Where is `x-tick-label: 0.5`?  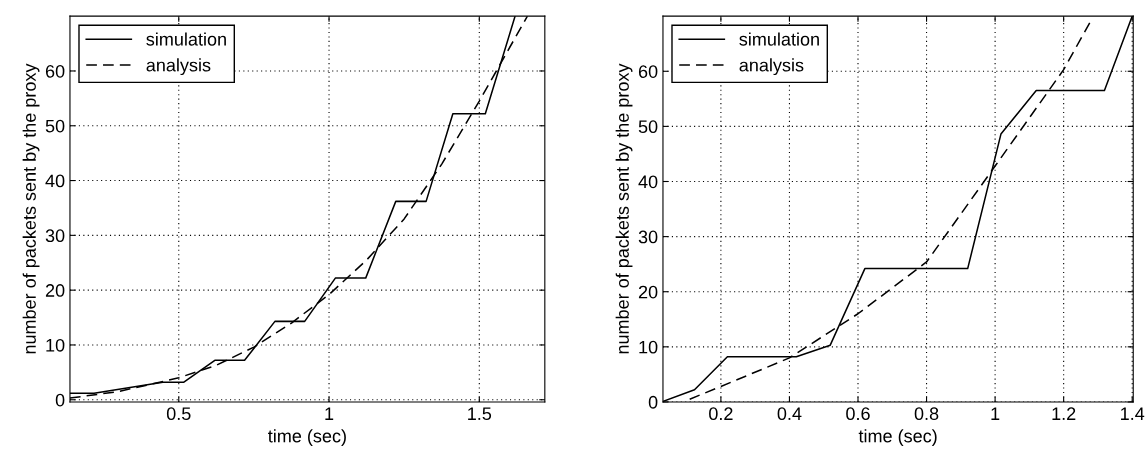
x-tick-label: 0.5 is located at coordinates (178, 414).